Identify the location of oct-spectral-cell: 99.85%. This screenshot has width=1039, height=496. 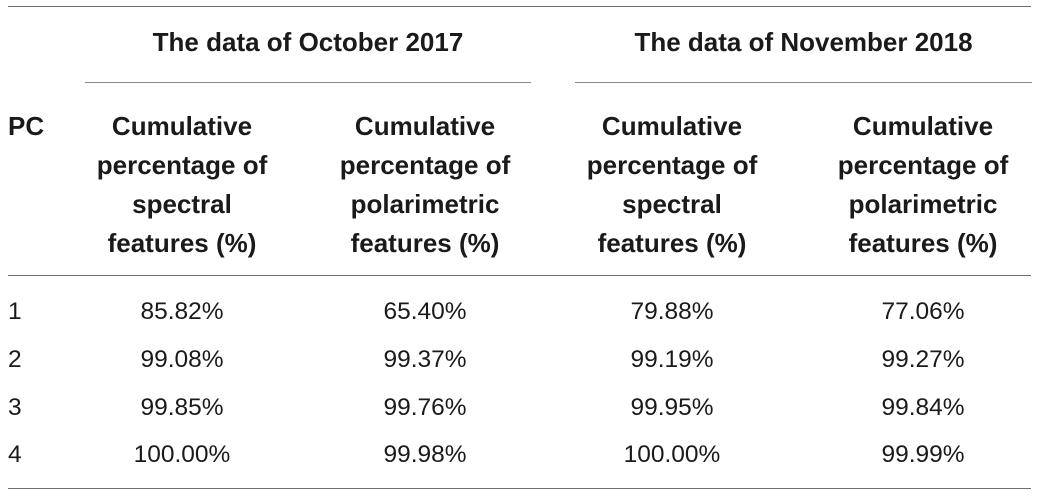
(182, 407).